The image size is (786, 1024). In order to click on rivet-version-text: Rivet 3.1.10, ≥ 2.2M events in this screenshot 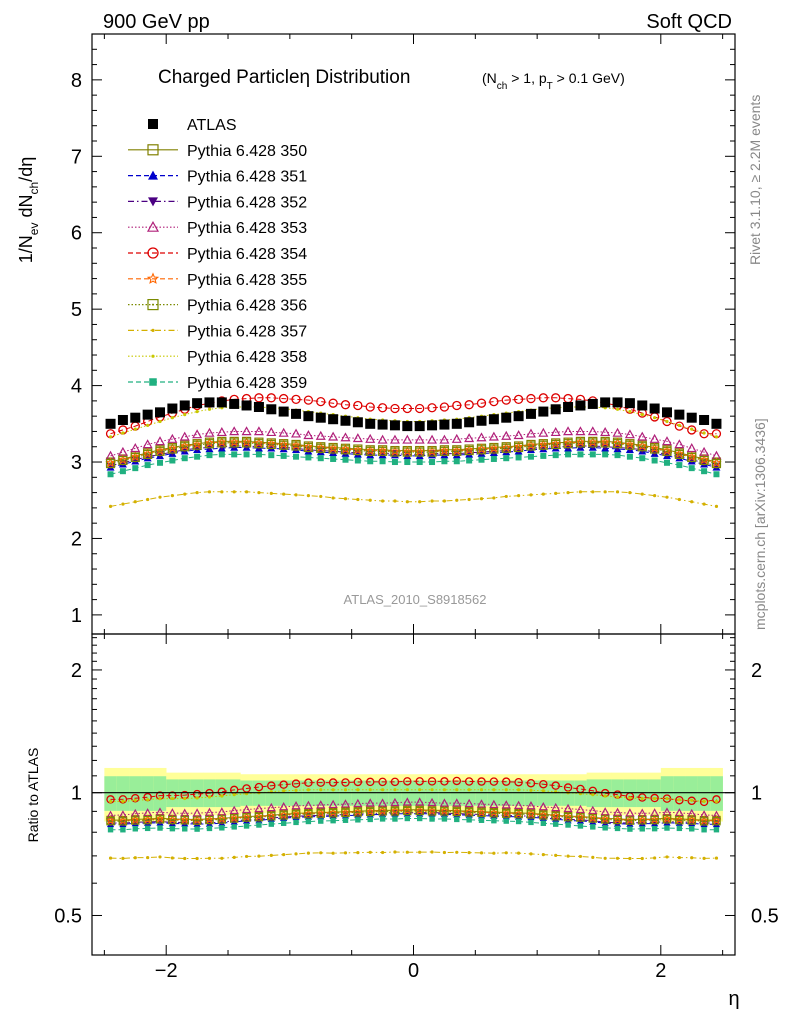, I will do `click(755, 180)`.